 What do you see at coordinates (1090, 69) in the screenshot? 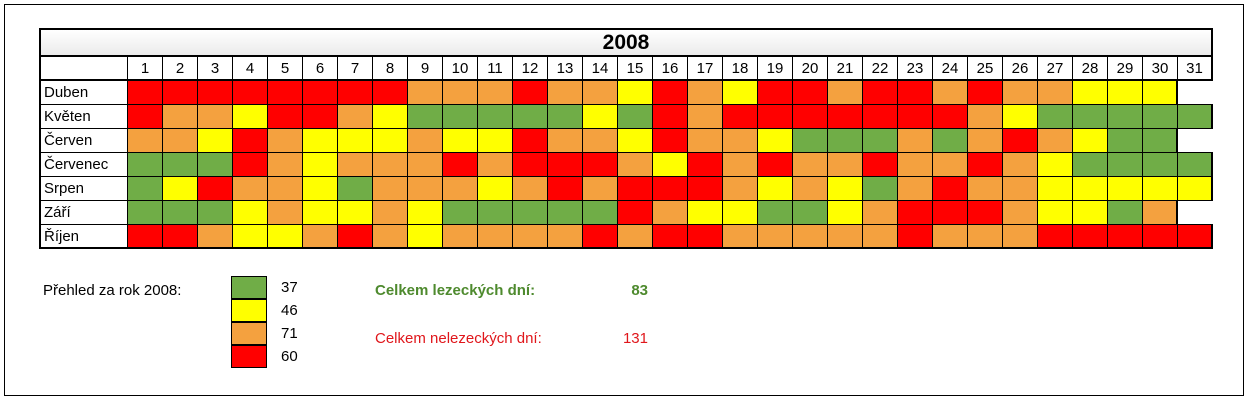
I see `day-header: 28` at bounding box center [1090, 69].